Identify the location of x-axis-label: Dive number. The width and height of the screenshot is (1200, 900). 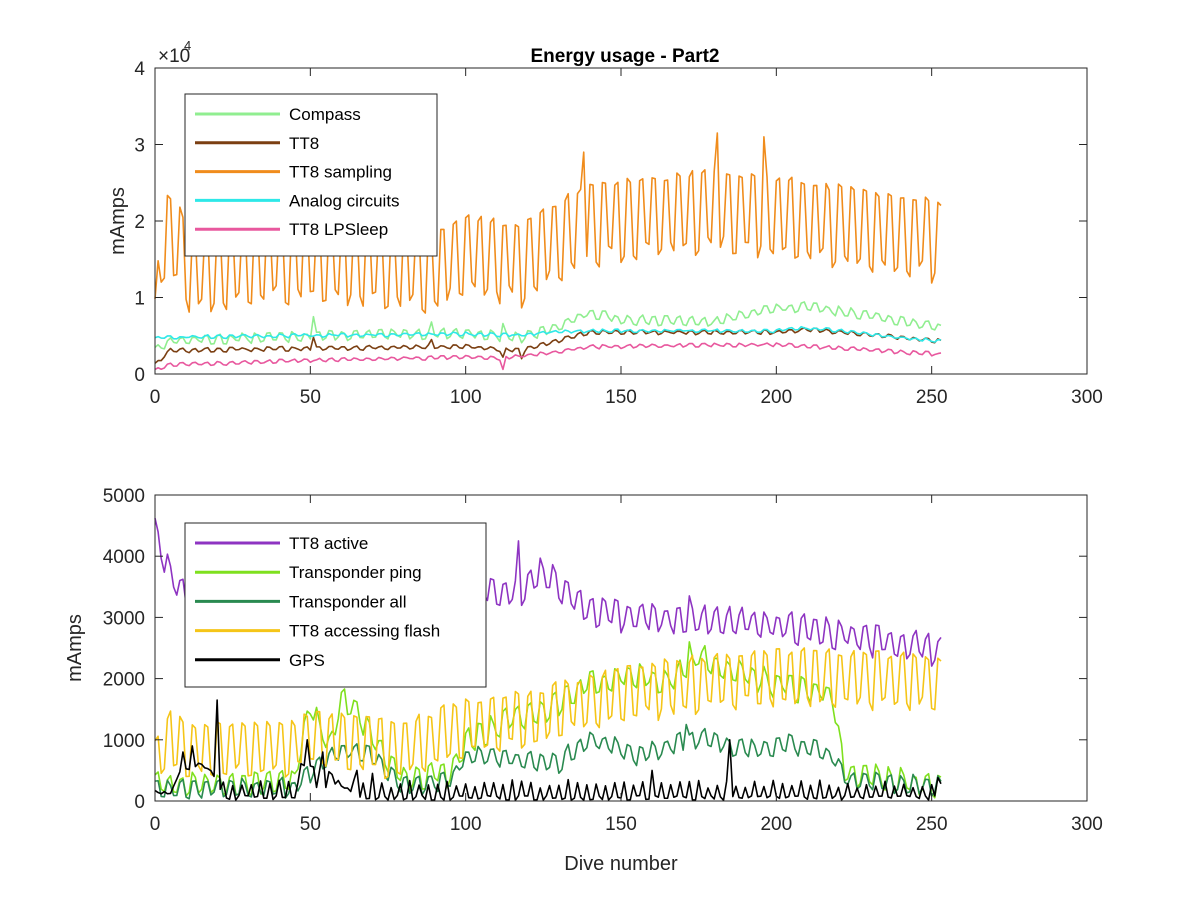
(621, 864).